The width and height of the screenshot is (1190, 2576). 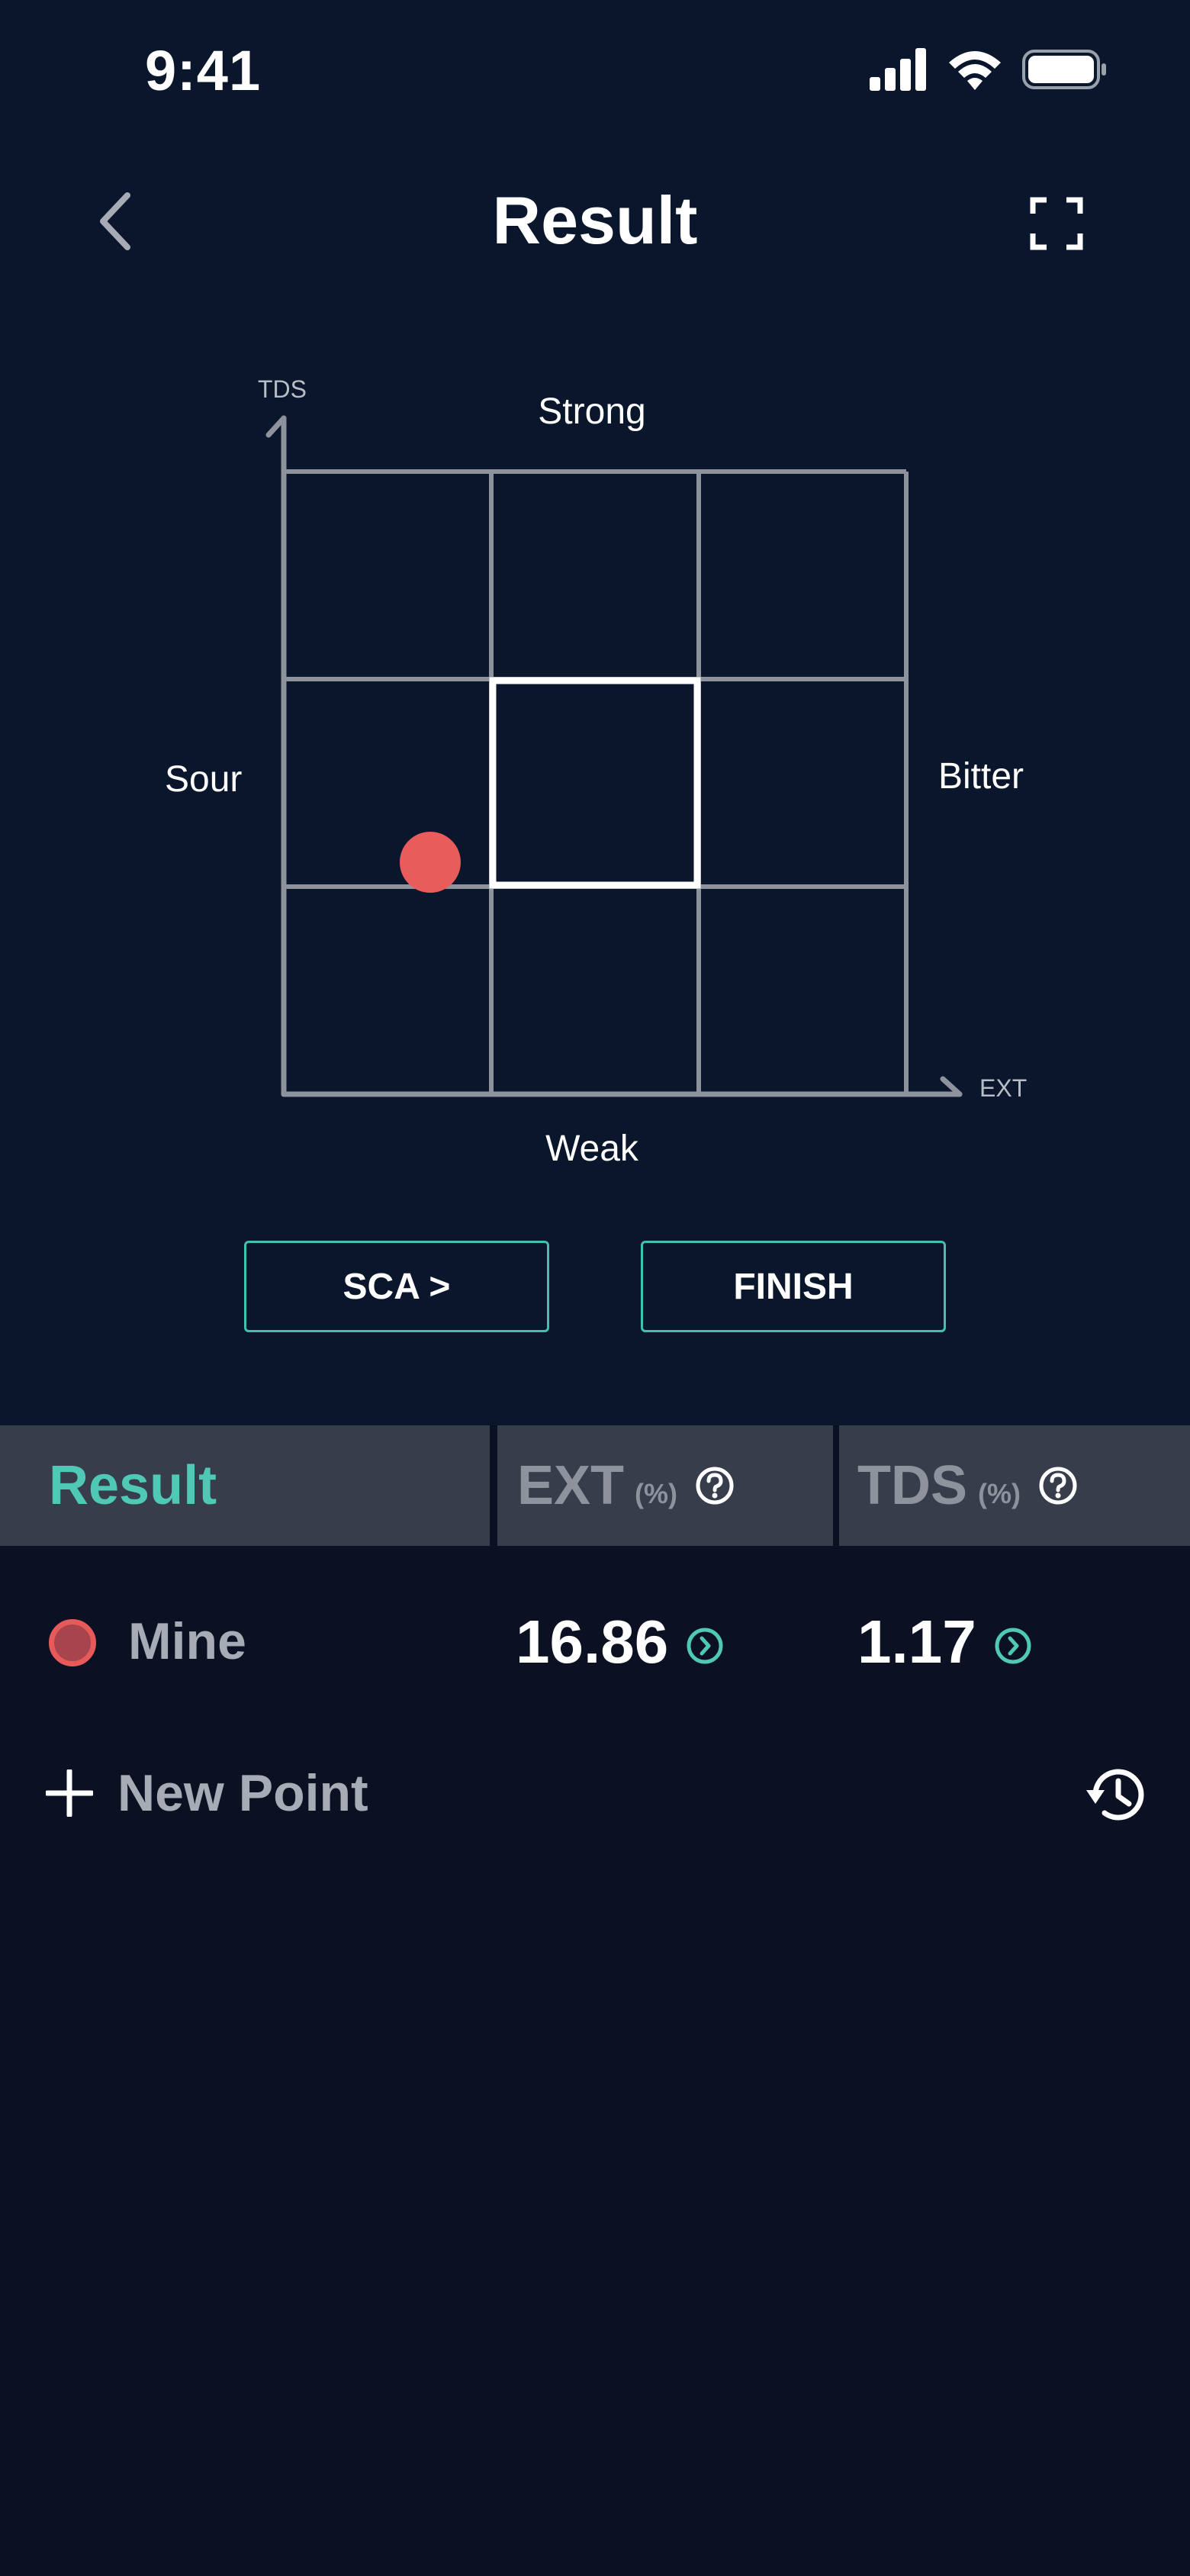 I want to click on finish-button: FINISH, so click(x=793, y=1286).